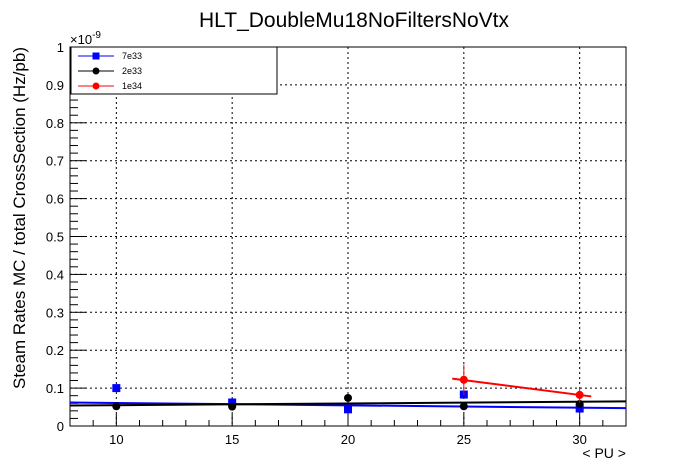  What do you see at coordinates (60, 426) in the screenshot?
I see `y-tick-label-0: 0` at bounding box center [60, 426].